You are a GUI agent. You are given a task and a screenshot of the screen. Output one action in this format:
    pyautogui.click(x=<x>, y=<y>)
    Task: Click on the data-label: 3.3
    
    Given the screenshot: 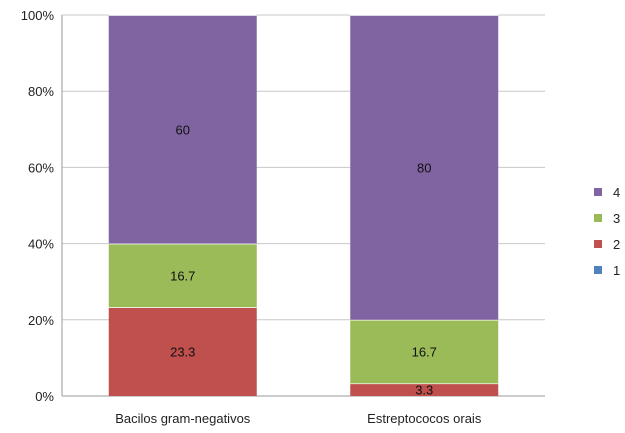 What is the action you would take?
    pyautogui.click(x=424, y=390)
    